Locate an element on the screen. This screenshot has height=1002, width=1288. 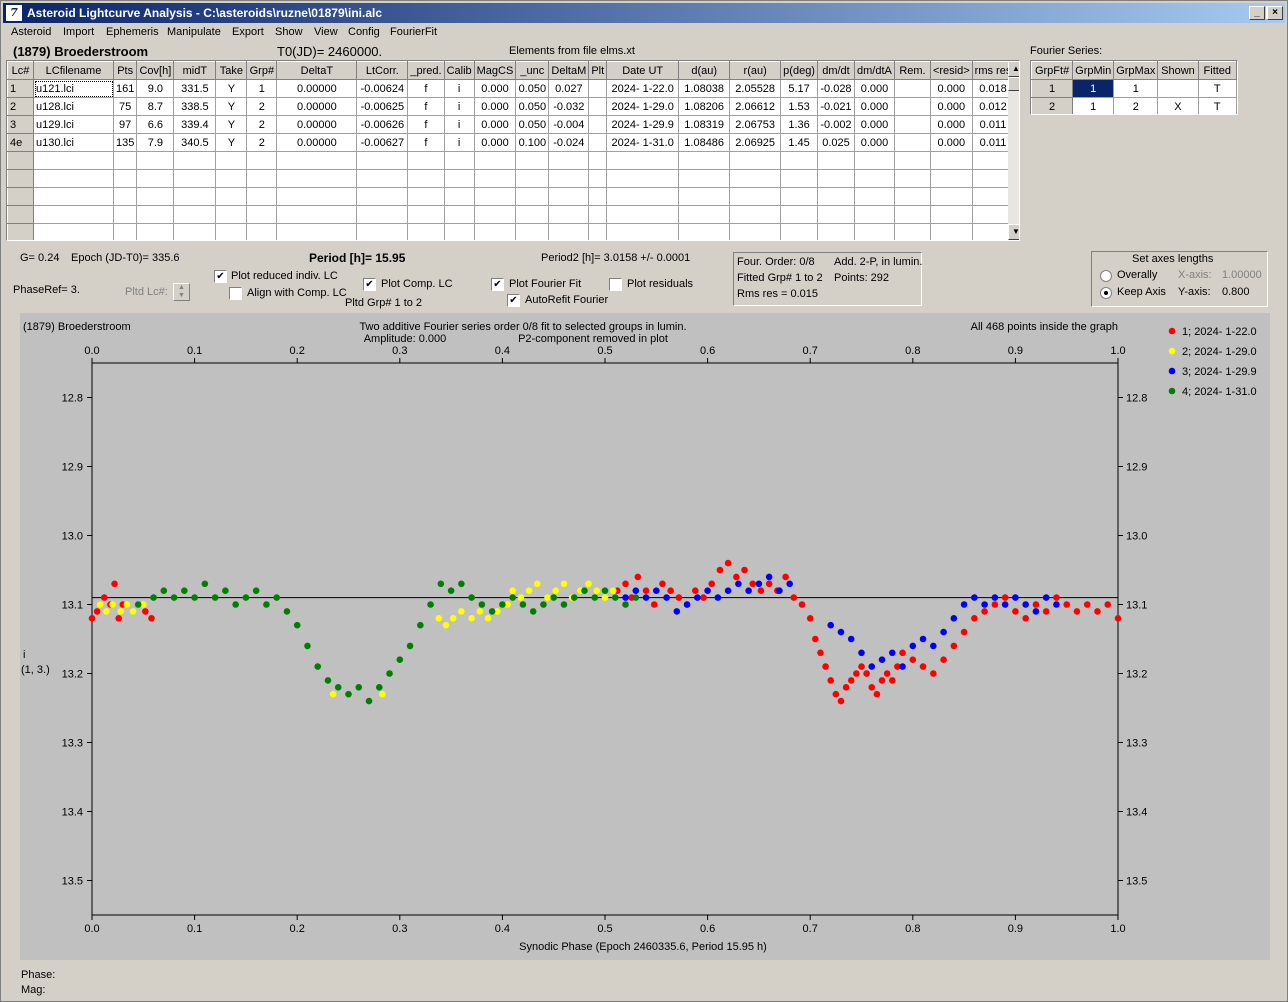
lc-column-header: DeltaM is located at coordinates (569, 70).